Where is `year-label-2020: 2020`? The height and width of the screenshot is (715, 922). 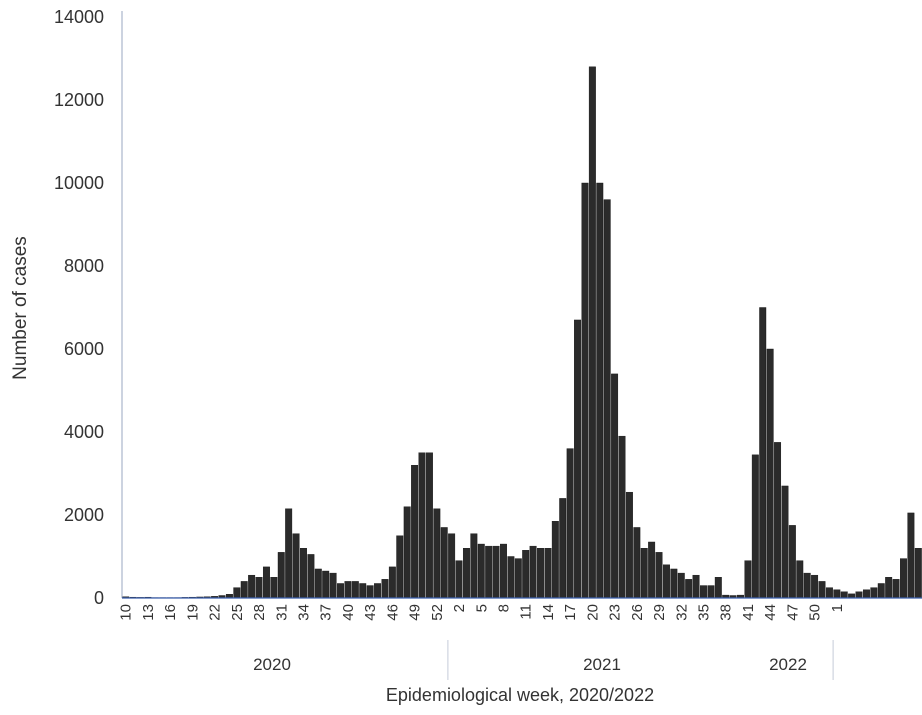 year-label-2020: 2020 is located at coordinates (272, 664).